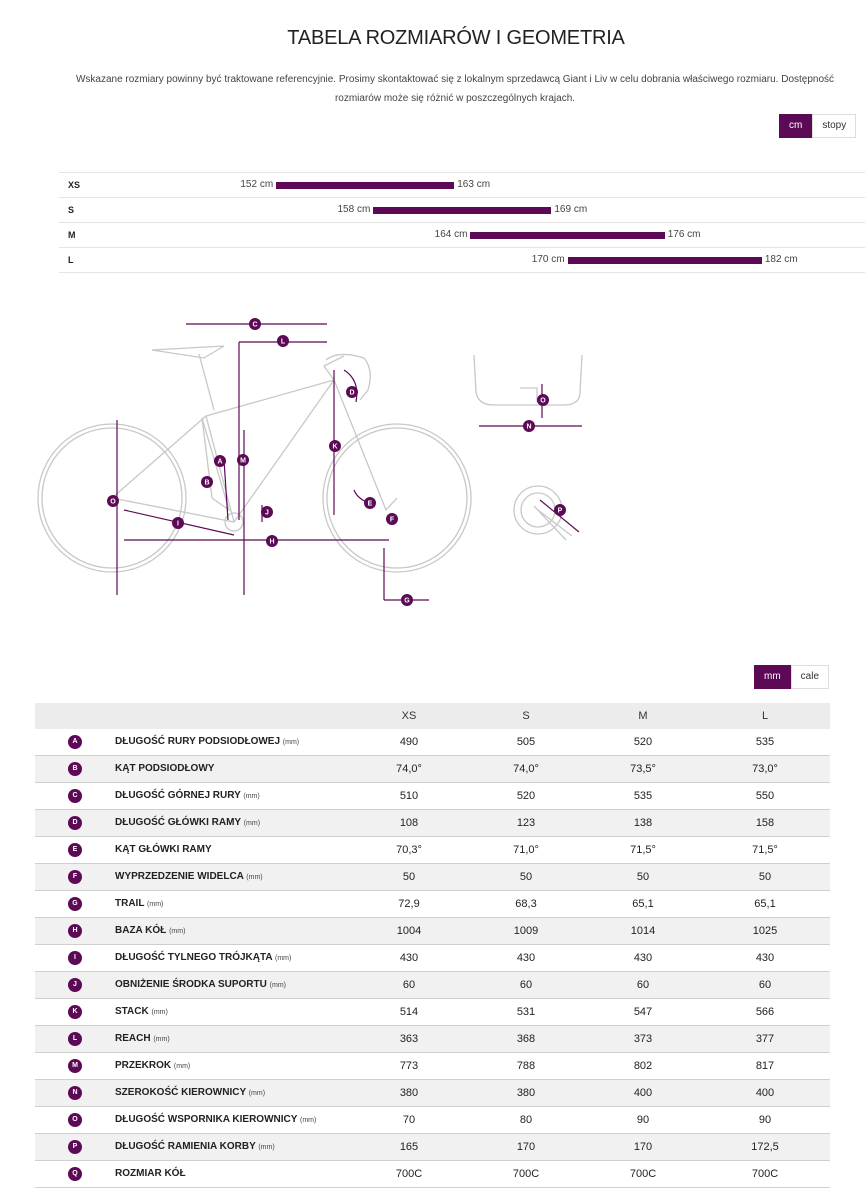 This screenshot has height=1203, width=865. Describe the element at coordinates (432, 796) in the screenshot. I see `table-row: C DŁUGOŚĆ GÓRNEJ RURY (mm) 510 520 535 550` at that location.